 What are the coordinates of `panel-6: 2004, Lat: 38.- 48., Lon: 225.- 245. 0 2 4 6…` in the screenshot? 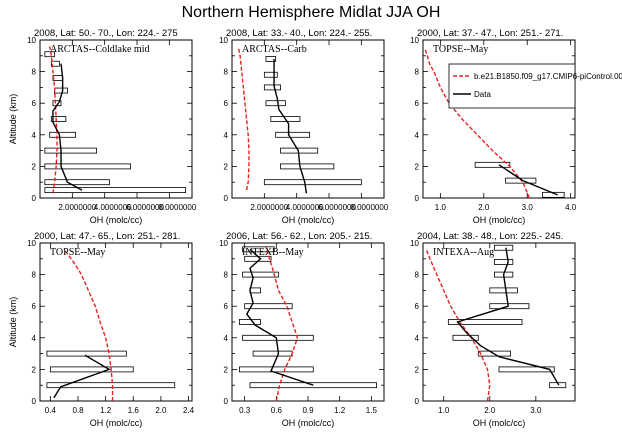 It's located at (493, 329).